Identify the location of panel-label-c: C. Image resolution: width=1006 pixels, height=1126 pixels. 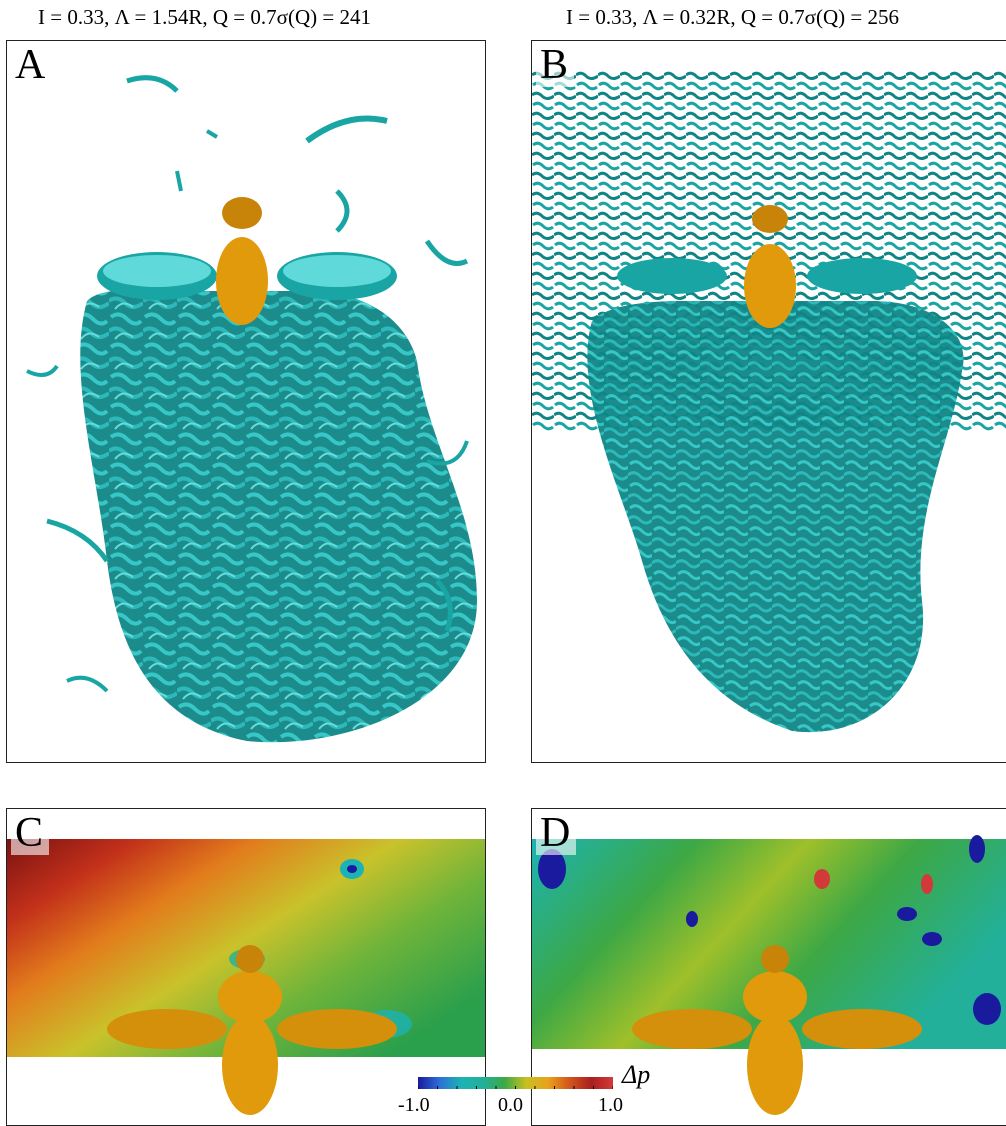
(30, 833).